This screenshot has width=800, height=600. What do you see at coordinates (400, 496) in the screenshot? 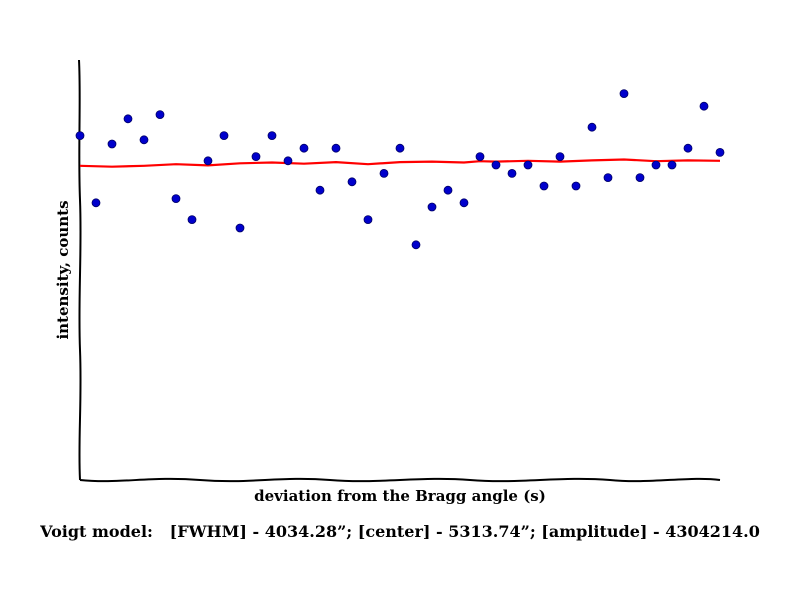
I see `x-axis-label: deviation from the Bragg angle (s)` at bounding box center [400, 496].